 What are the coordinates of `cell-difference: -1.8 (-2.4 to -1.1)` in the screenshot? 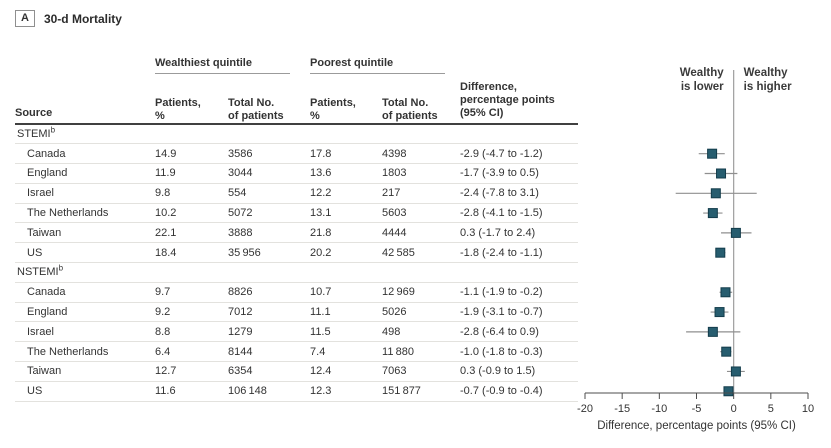 It's located at (519, 253).